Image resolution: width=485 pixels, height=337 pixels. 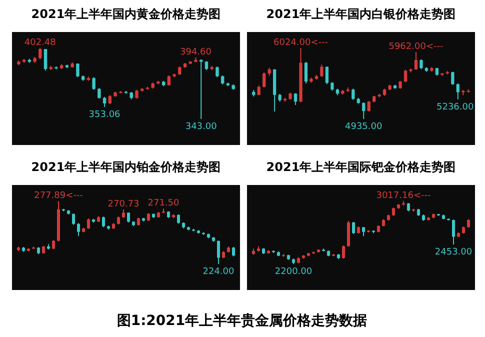 What do you see at coordinates (40, 43) in the screenshot?
I see `annotation: 402.48` at bounding box center [40, 43].